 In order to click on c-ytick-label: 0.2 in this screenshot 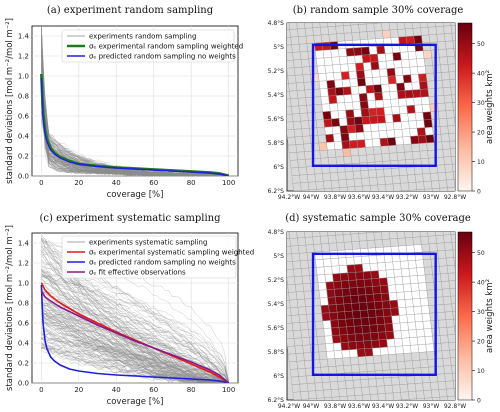, I will do `click(23, 364)`.